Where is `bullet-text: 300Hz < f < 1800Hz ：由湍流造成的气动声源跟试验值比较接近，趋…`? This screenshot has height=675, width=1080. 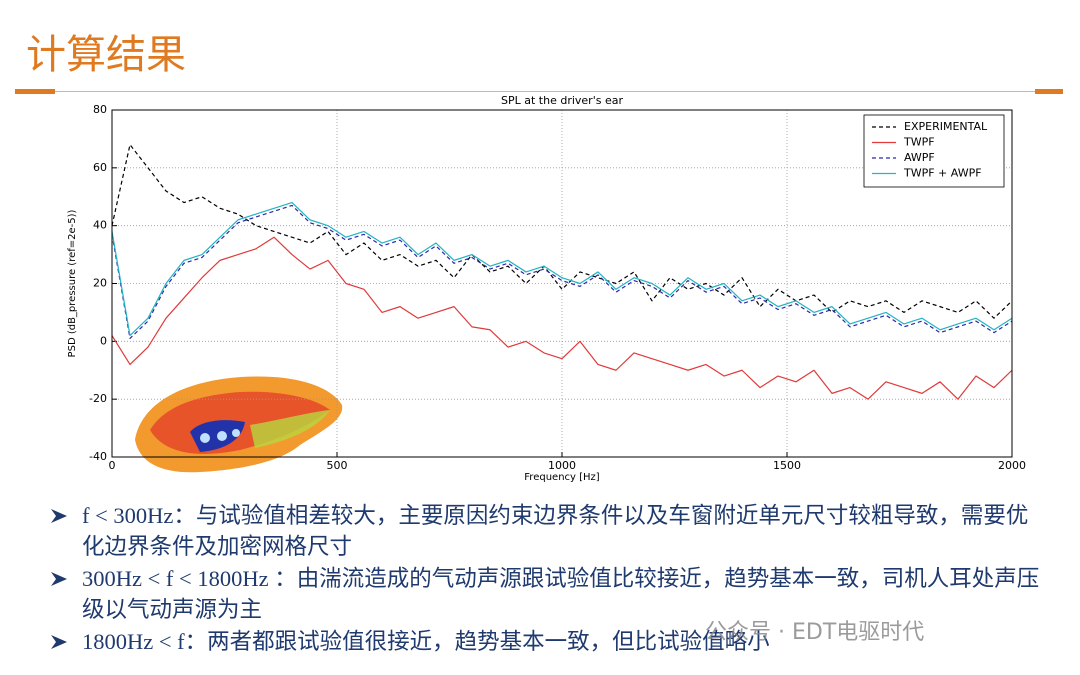 bullet-text: 300Hz < f < 1800Hz ：由湍流造成的气动声源跟试验值比较接近，趋… is located at coordinates (561, 594).